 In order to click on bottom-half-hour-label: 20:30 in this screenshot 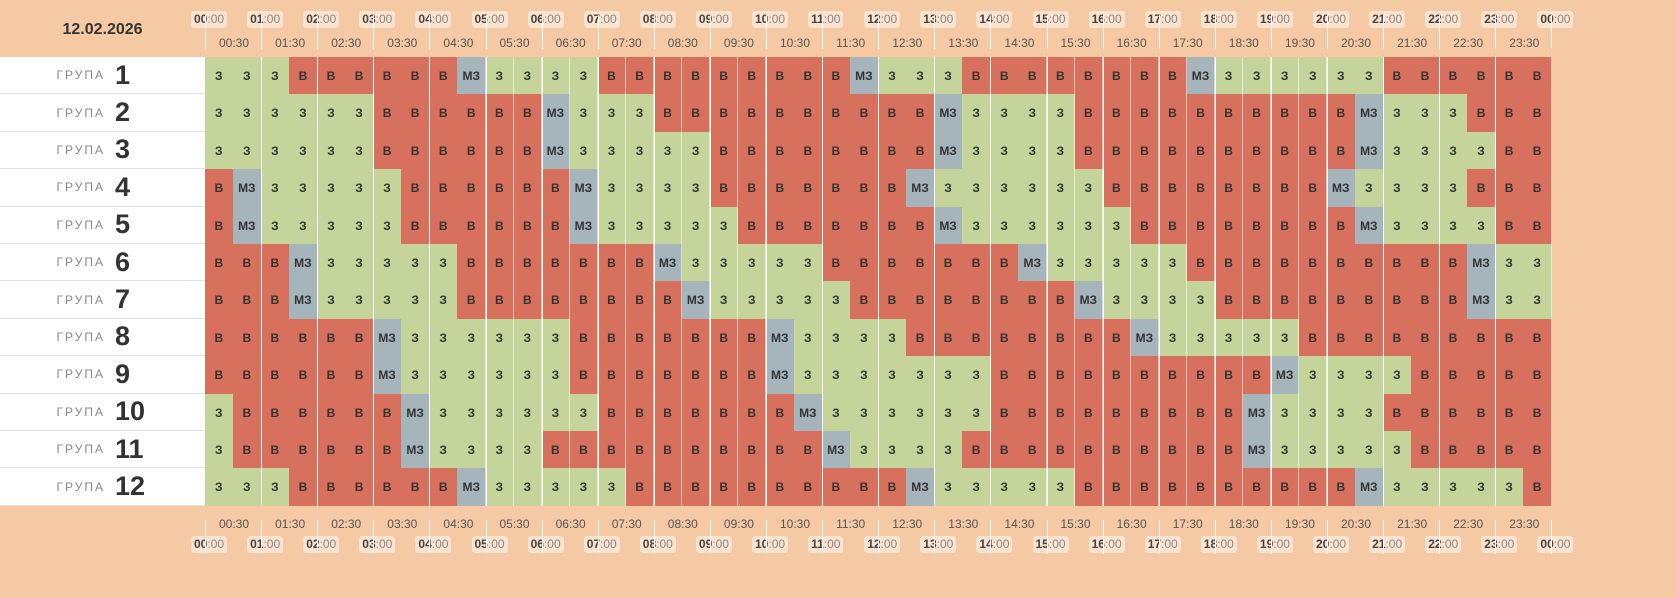, I will do `click(1356, 524)`.